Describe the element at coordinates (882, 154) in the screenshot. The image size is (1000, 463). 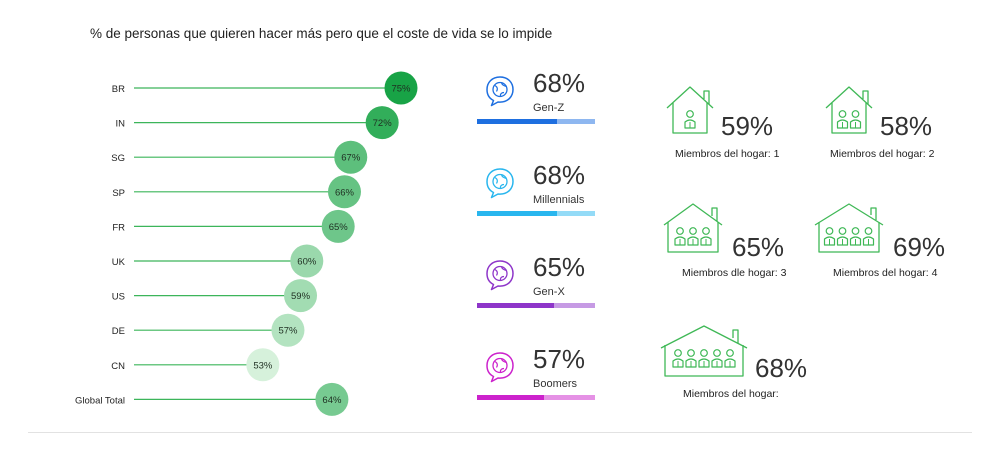
I see `household-label: Miembros del hogar: 2` at that location.